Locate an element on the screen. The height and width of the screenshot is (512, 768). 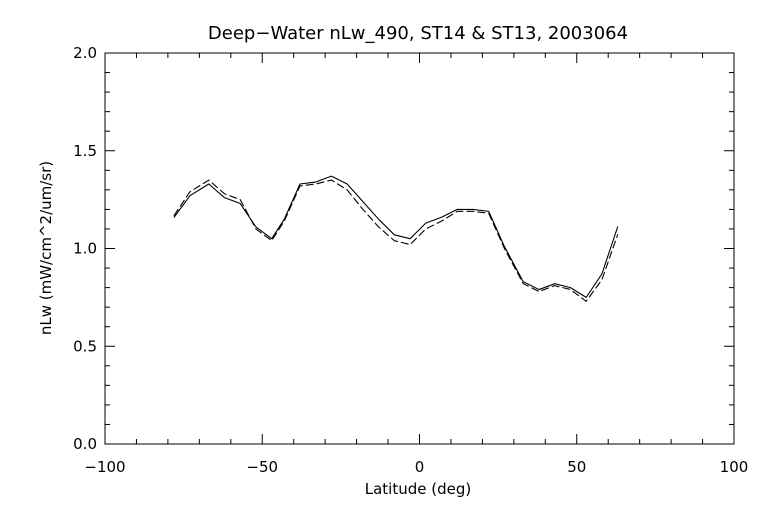
x-tick-labels: −100 −50 0 50 100 is located at coordinates (416, 467).